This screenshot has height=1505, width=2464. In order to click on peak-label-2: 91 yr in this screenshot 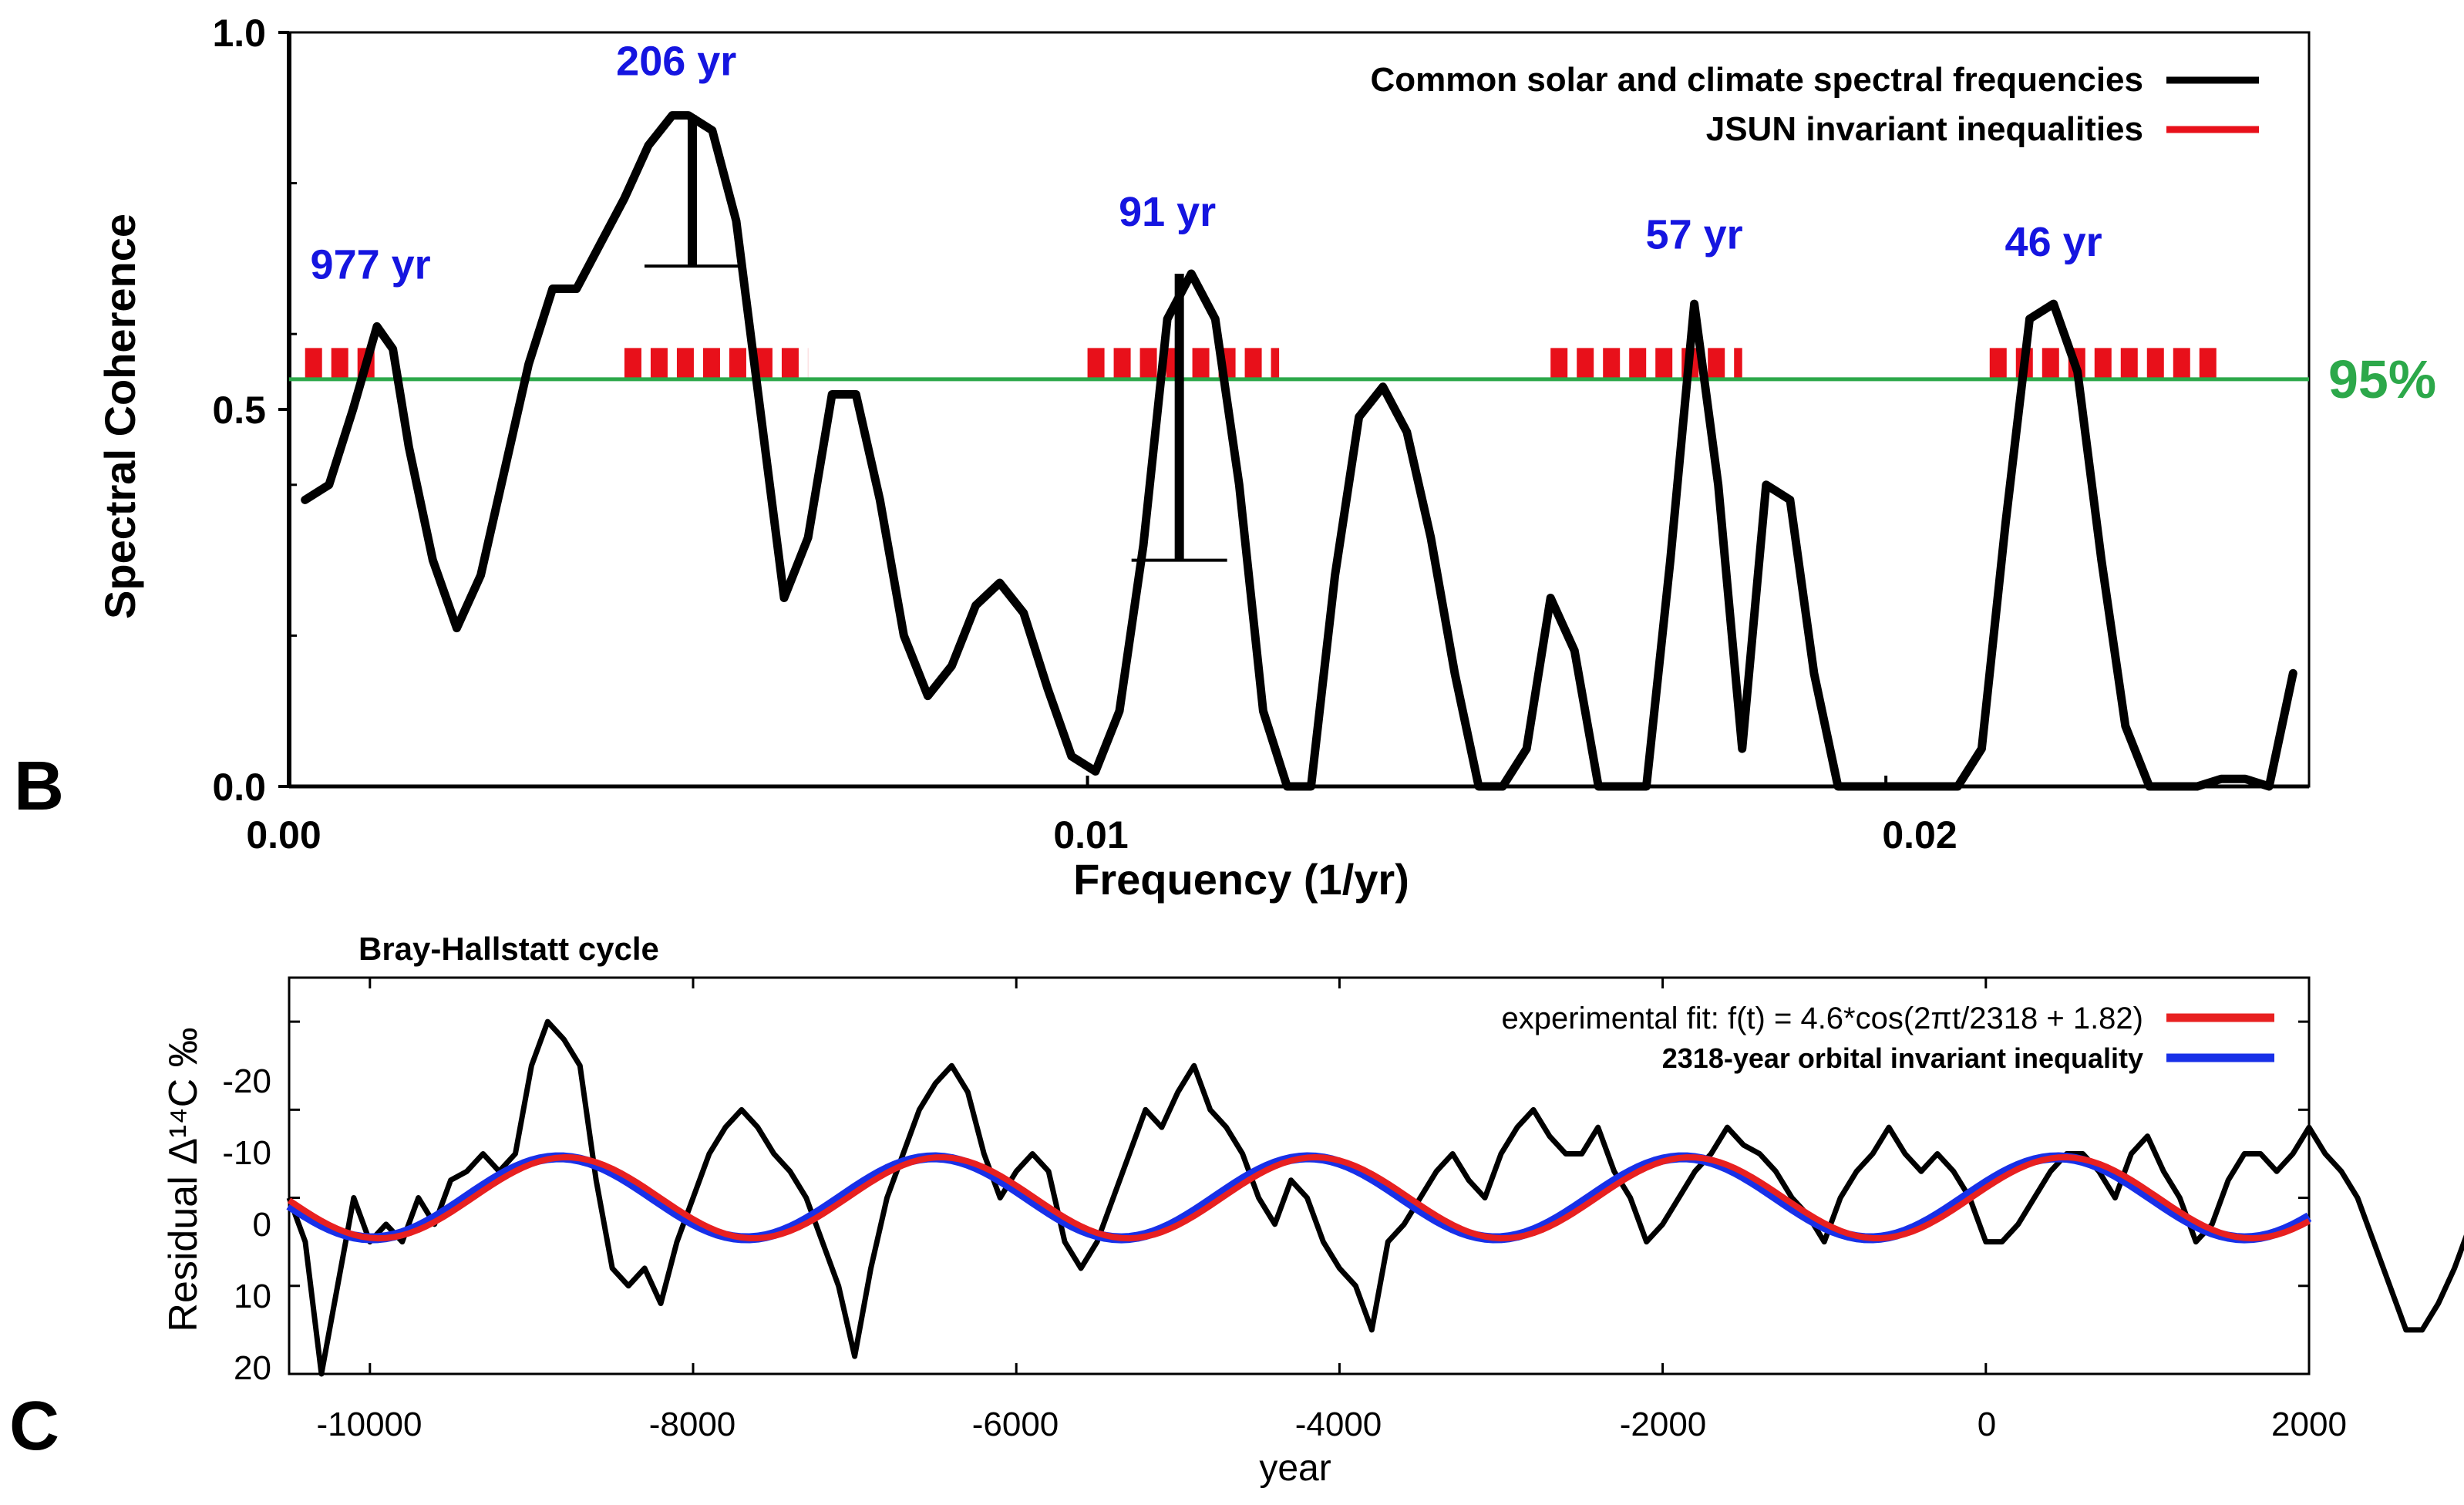, I will do `click(1167, 212)`.